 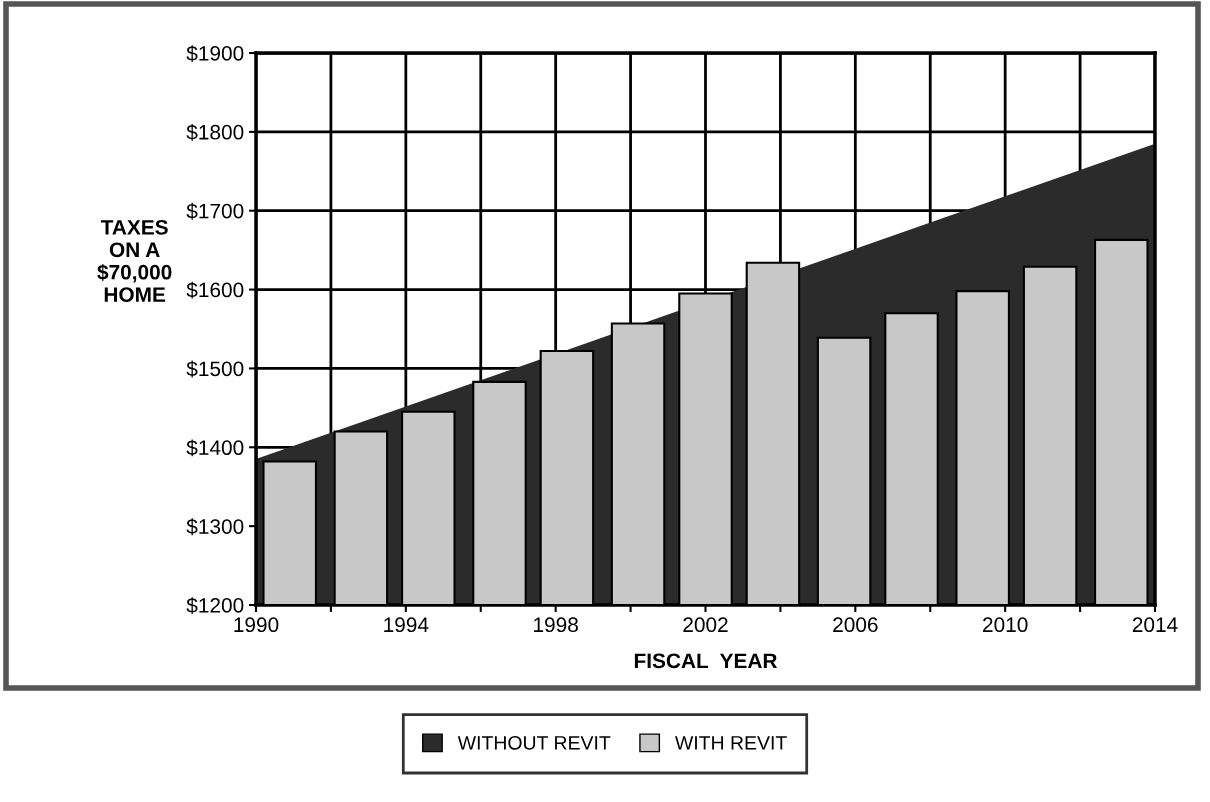 I want to click on legend-label: WITH REVIT, so click(x=731, y=743).